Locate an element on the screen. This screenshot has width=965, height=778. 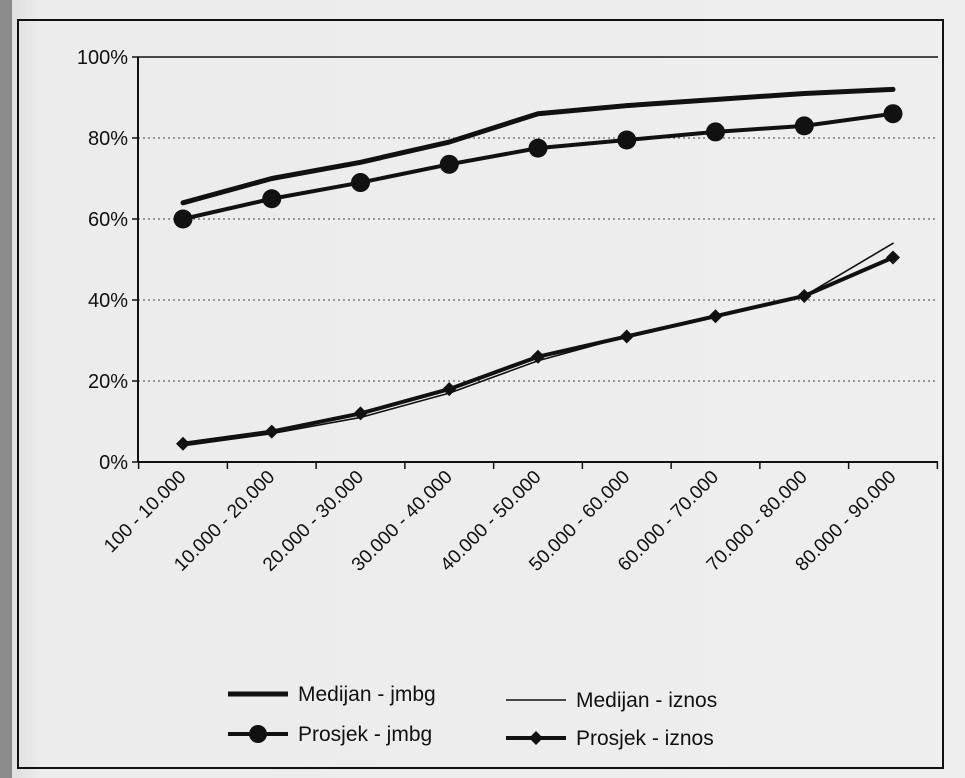
scan-edge is located at coordinates (6, 389).